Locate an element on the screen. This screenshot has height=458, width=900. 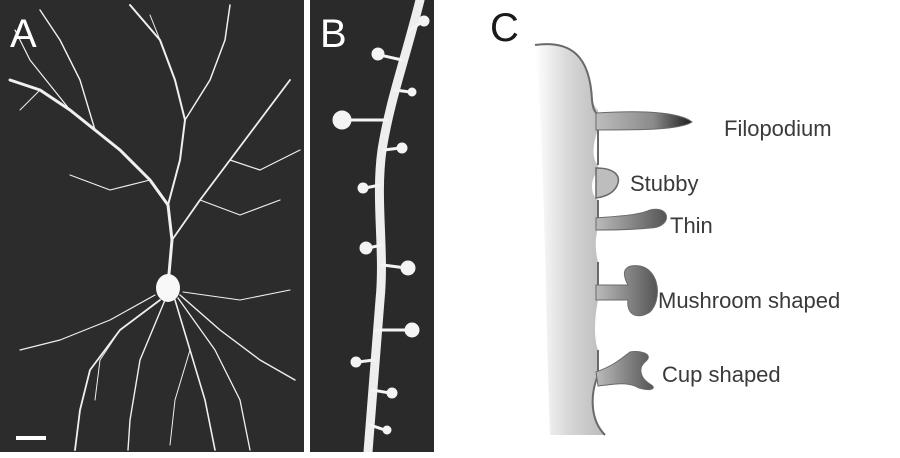
scale-bar is located at coordinates (31, 438).